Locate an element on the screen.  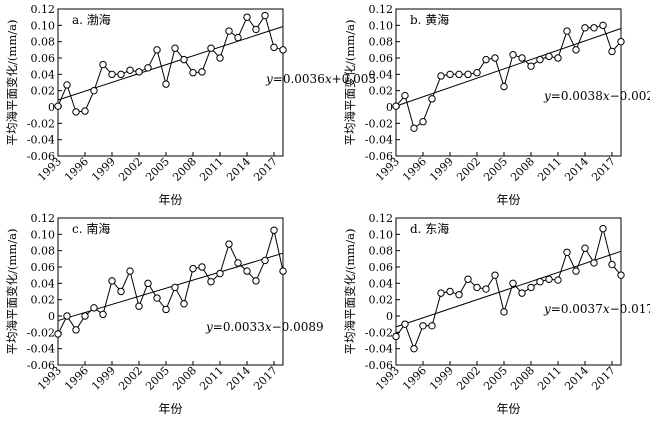
panel-3-y-tick-label: 0 is located at coordinates (51, 316).